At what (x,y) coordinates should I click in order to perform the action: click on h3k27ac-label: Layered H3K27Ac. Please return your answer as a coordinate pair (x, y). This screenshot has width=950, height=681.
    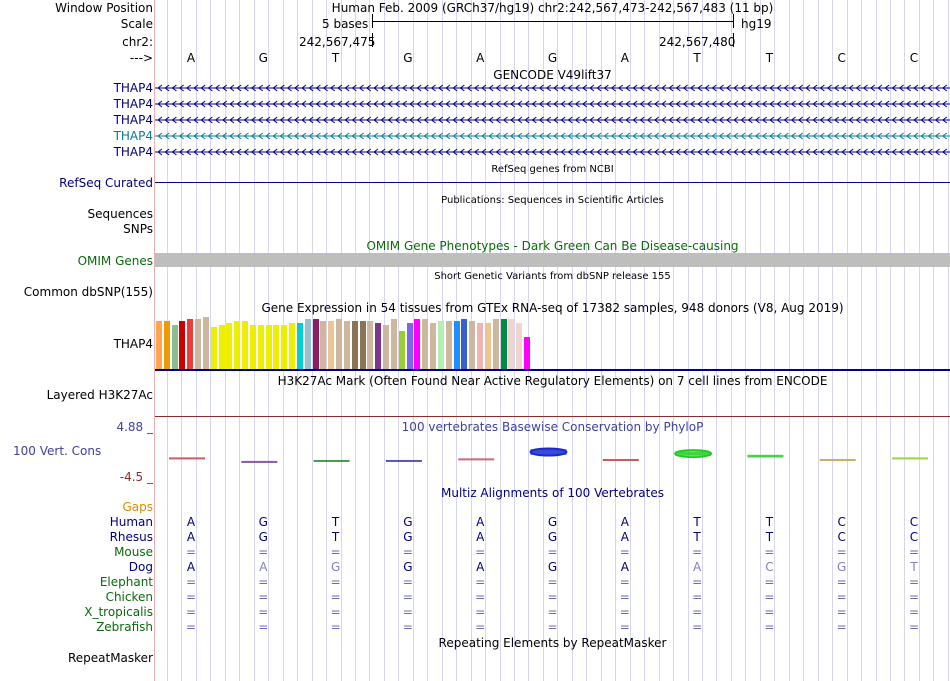
    Looking at the image, I should click on (99, 395).